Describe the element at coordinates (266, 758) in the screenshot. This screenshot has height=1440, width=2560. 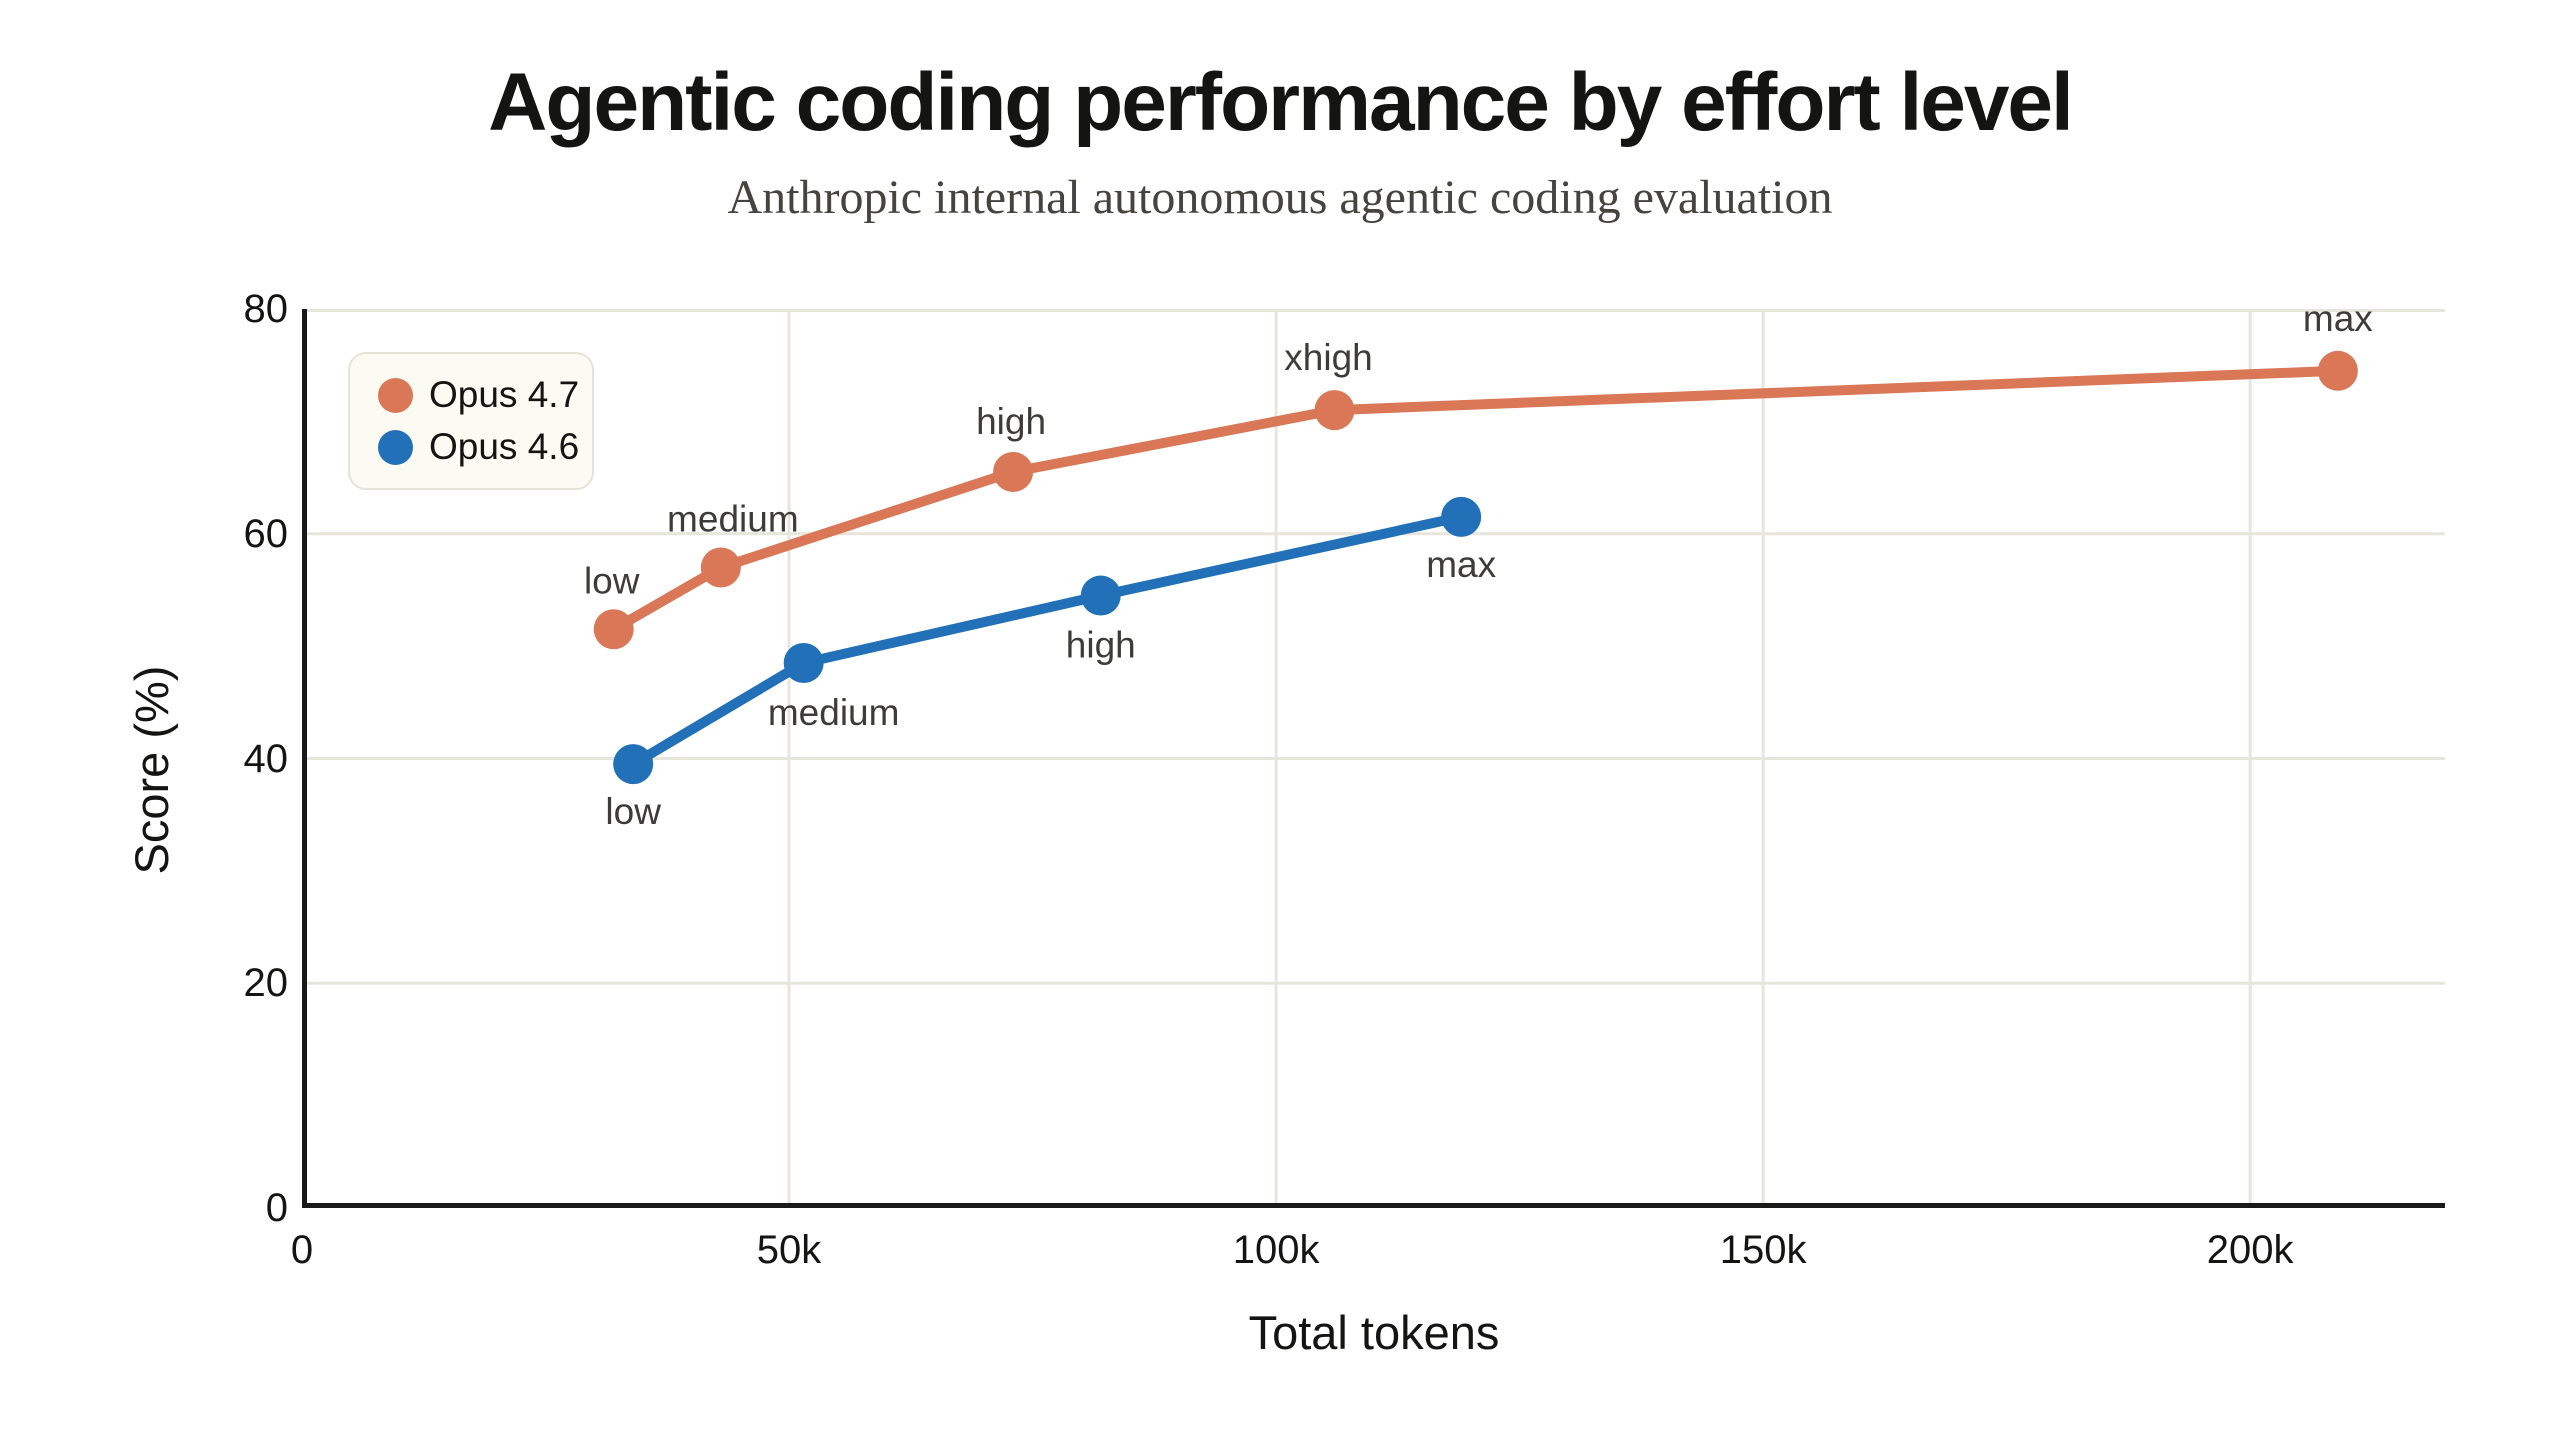
I see `y-tick-40: 40` at that location.